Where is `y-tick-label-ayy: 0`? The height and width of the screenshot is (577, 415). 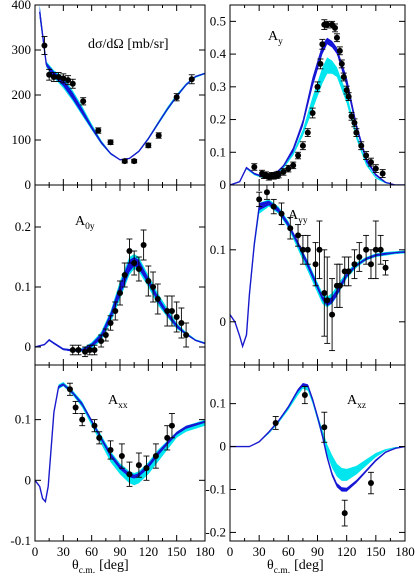 y-tick-label-ayy: 0 is located at coordinates (223, 321).